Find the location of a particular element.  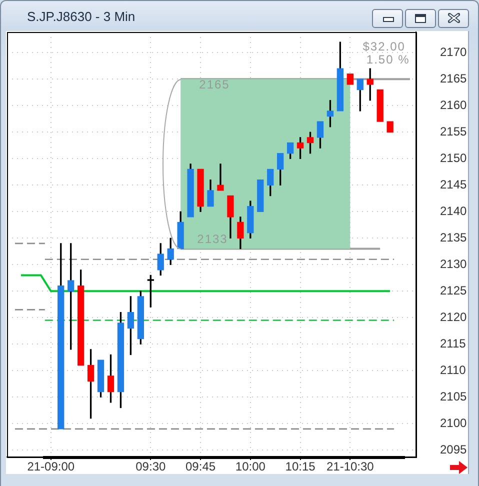

y-tick-label: 2095 is located at coordinates (454, 449).